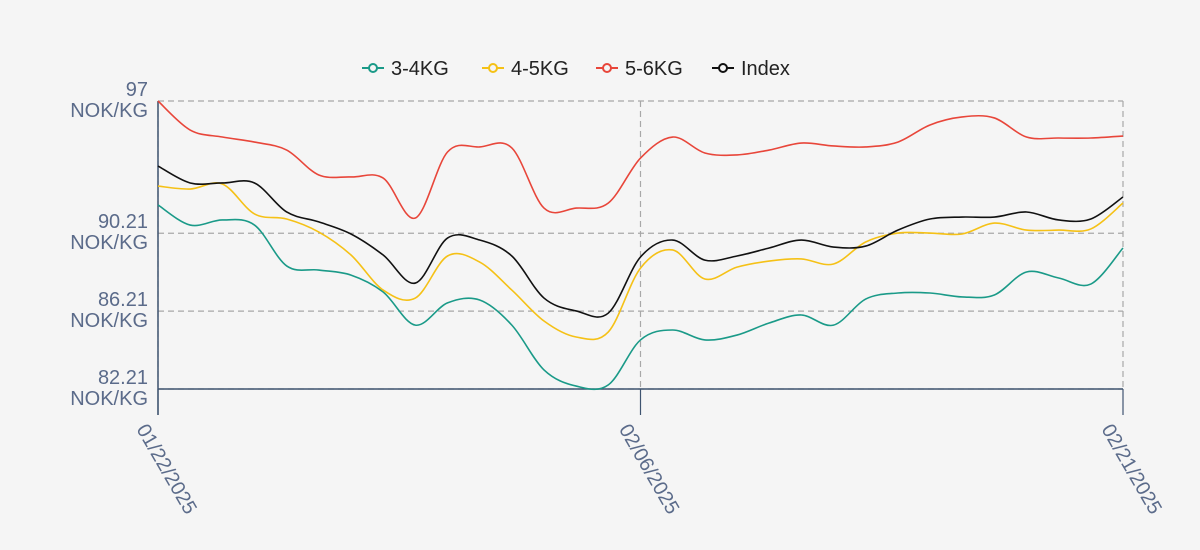 This screenshot has width=1200, height=550. What do you see at coordinates (540, 69) in the screenshot?
I see `legend-label: 4-5KG` at bounding box center [540, 69].